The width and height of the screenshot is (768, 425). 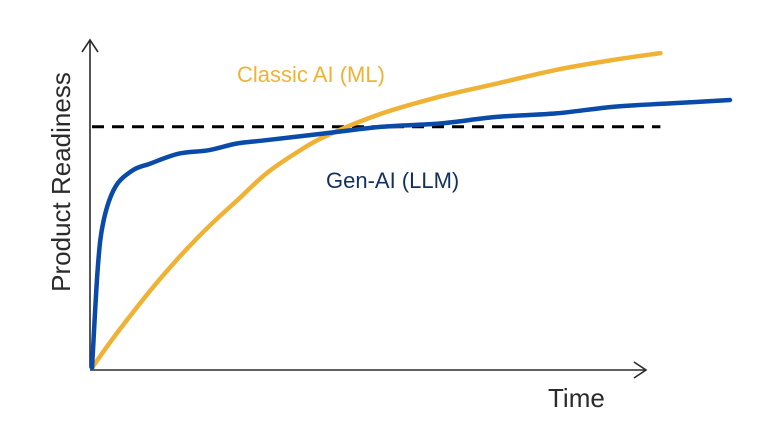 What do you see at coordinates (369, 370) in the screenshot?
I see `x-axis` at bounding box center [369, 370].